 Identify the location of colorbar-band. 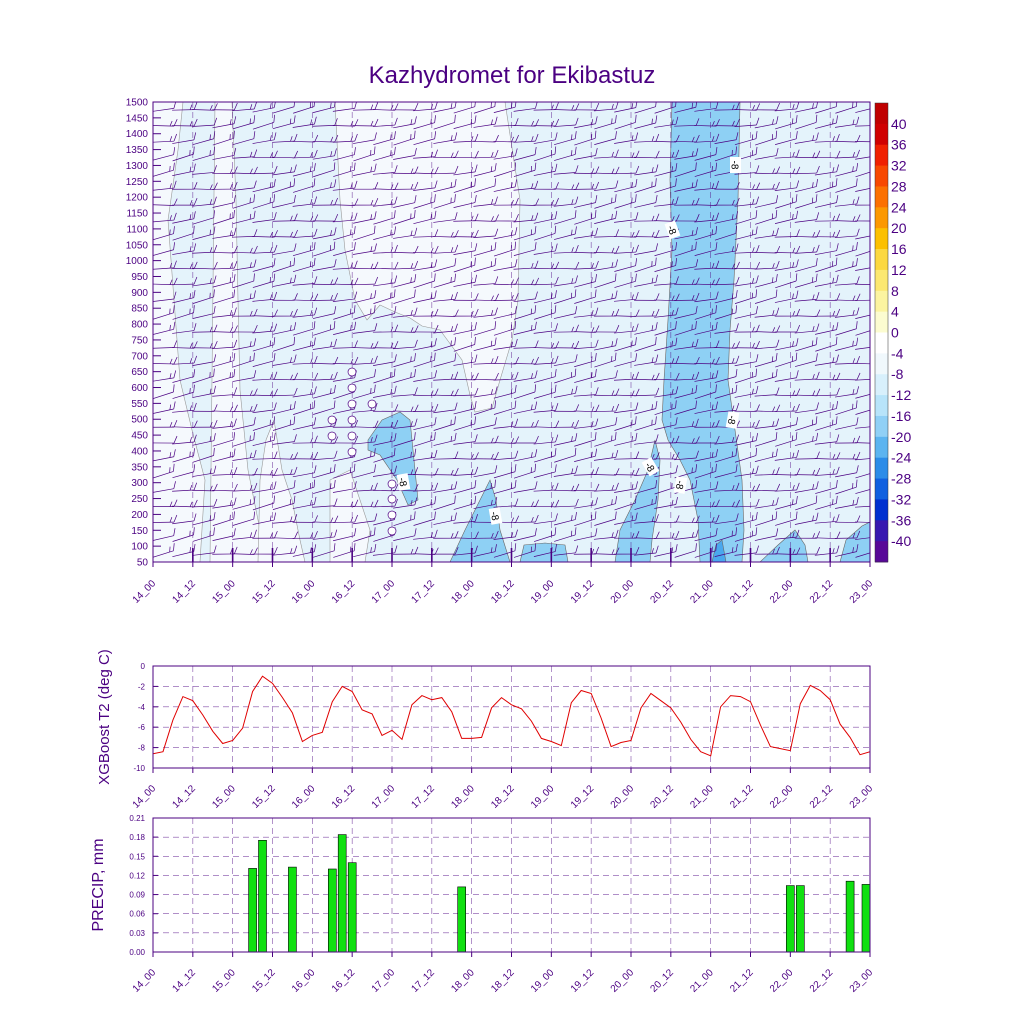
(881, 385).